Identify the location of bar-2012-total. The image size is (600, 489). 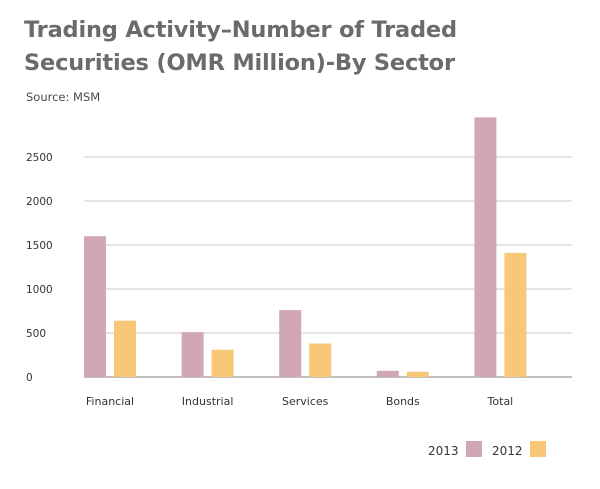
(515, 314).